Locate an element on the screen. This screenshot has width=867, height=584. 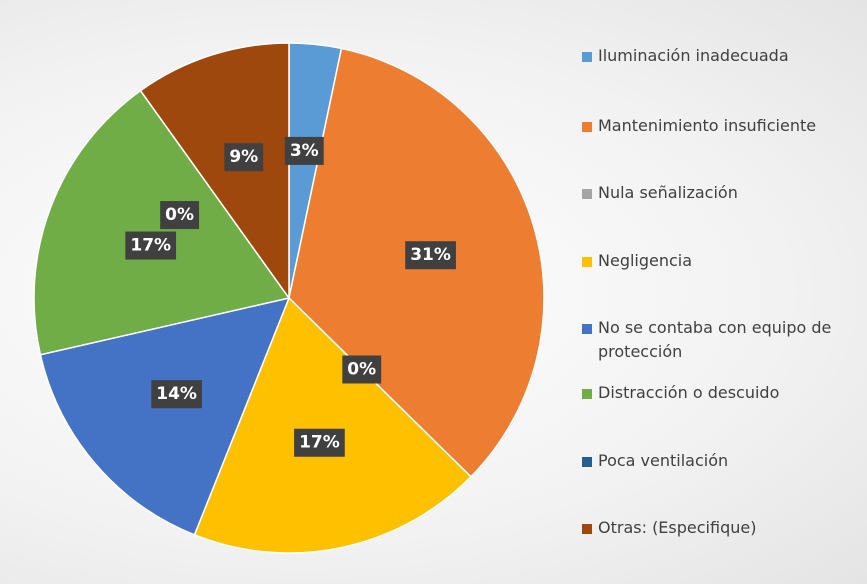
data-label-text: 14% is located at coordinates (176, 394).